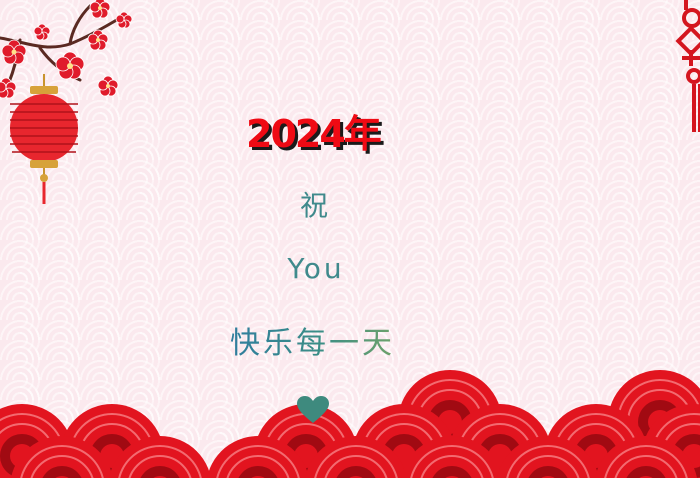 The width and height of the screenshot is (700, 478). What do you see at coordinates (66, 49) in the screenshot?
I see `plum-blossom-icon` at bounding box center [66, 49].